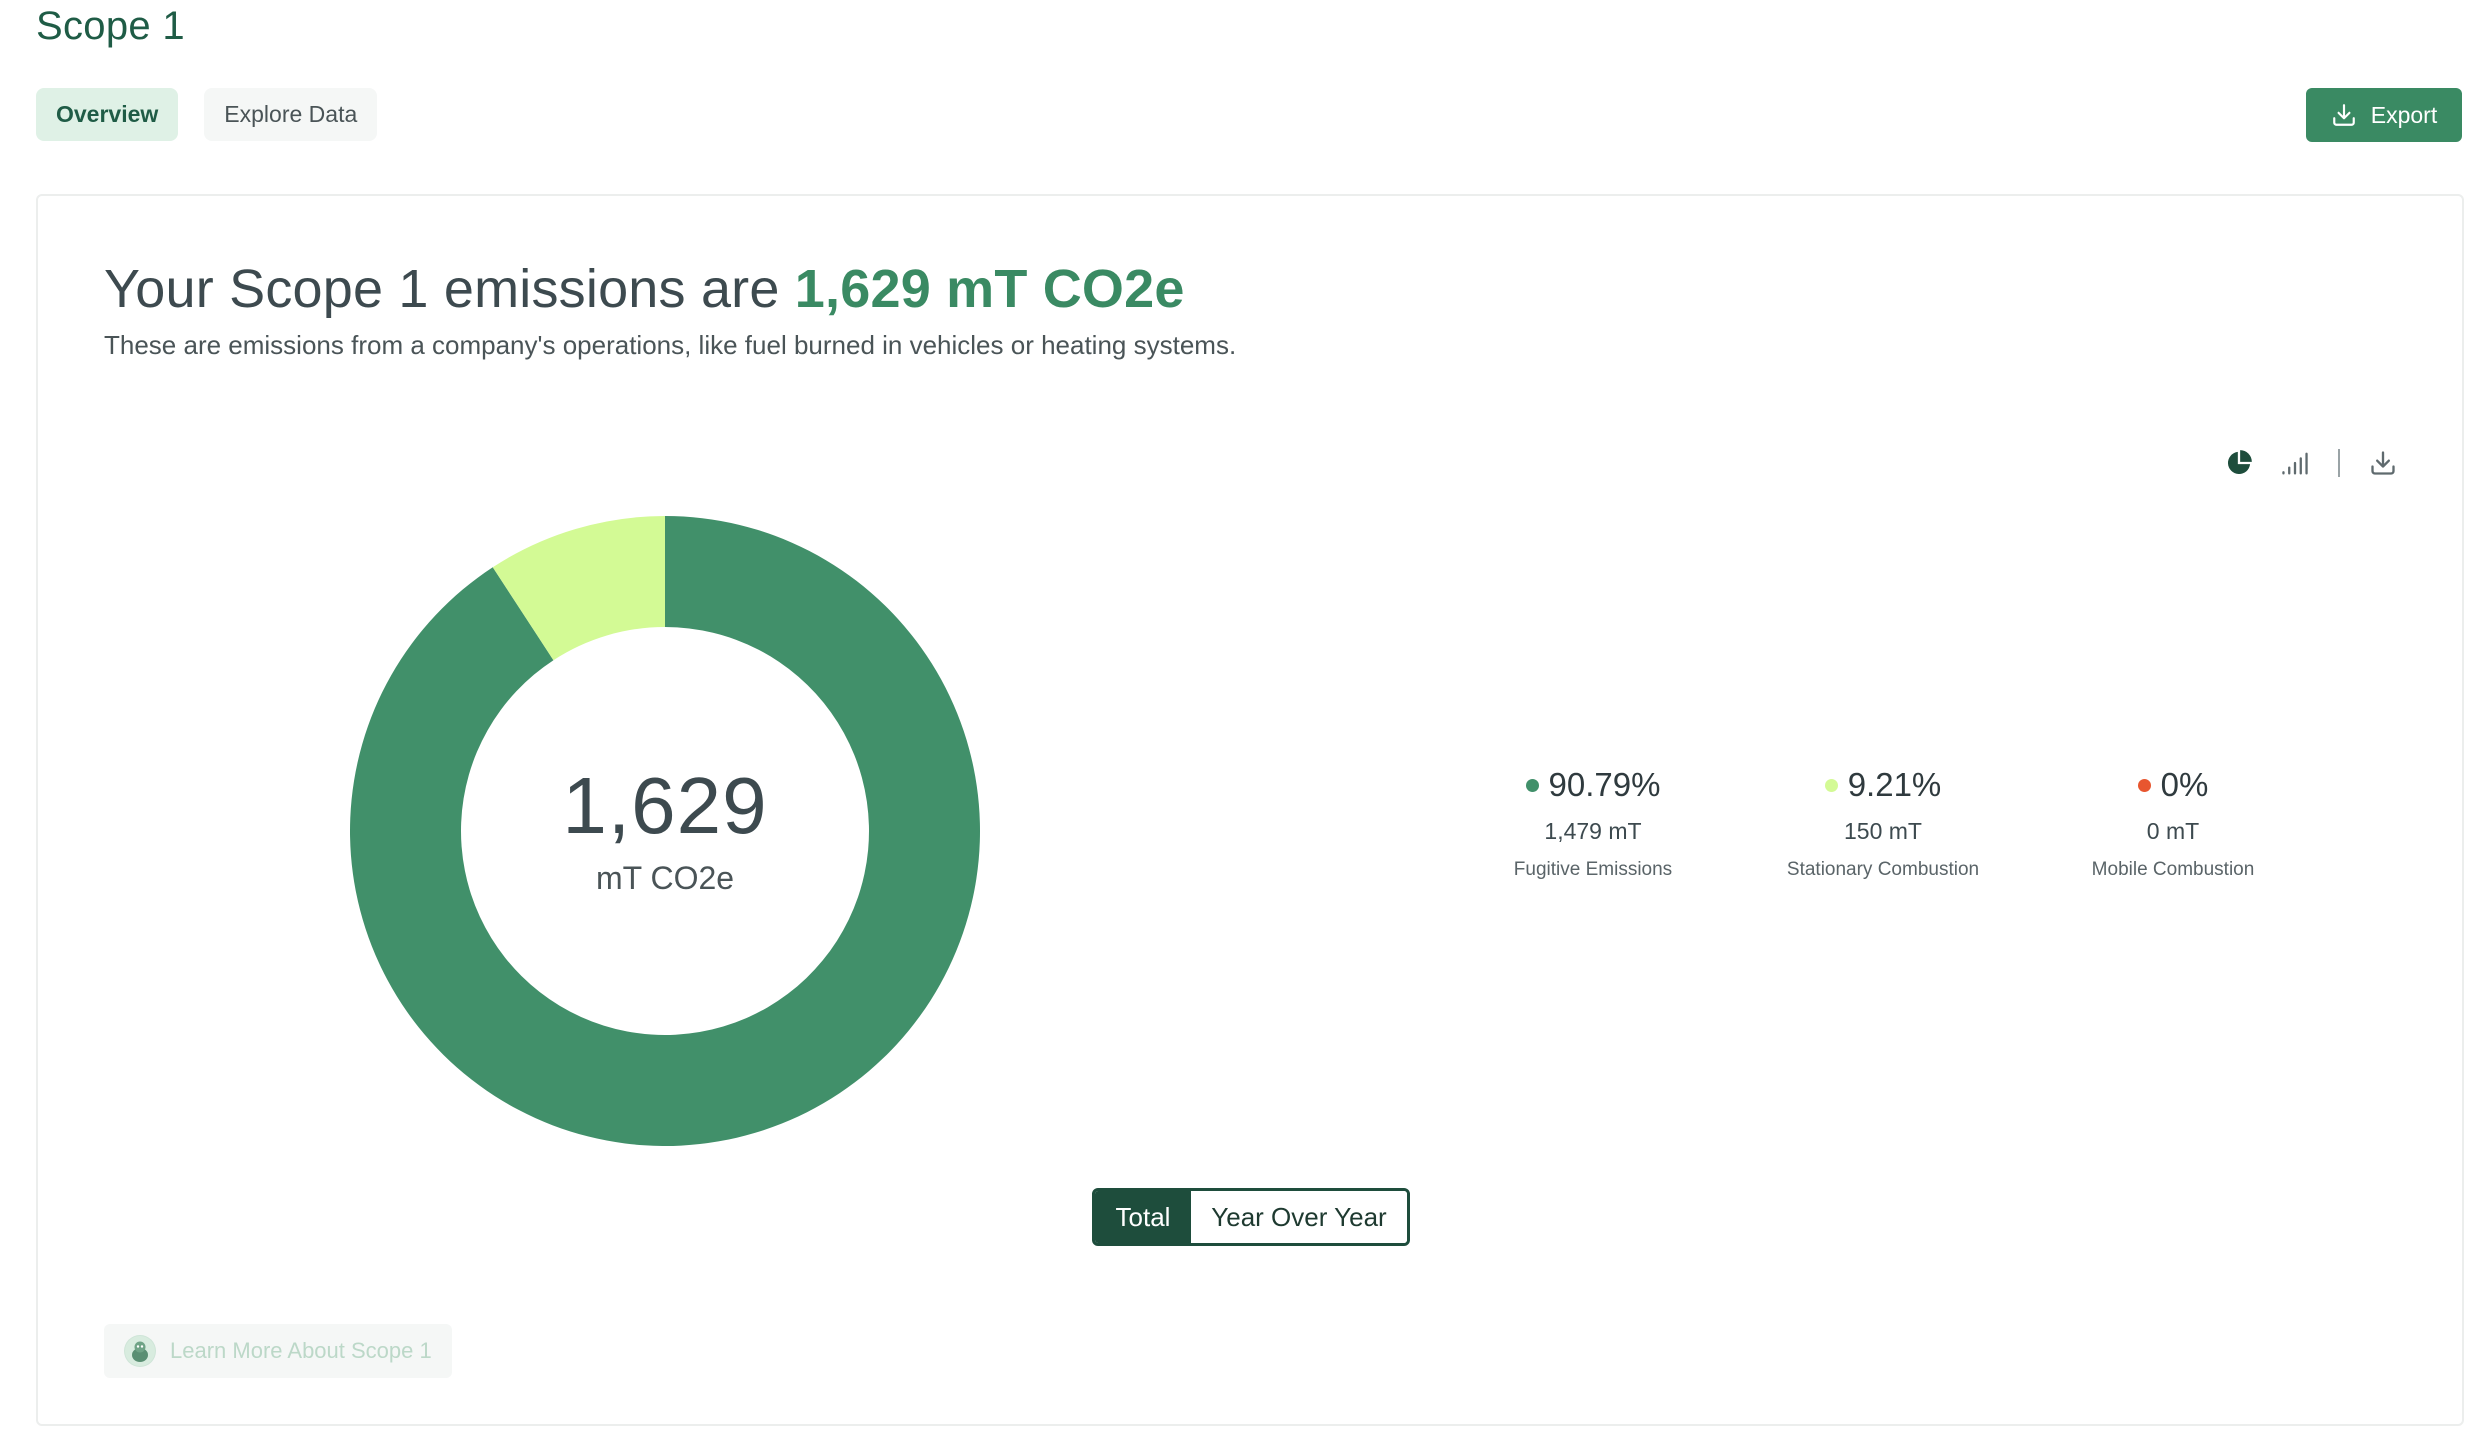  What do you see at coordinates (2295, 463) in the screenshot?
I see `bar-chart-icon` at bounding box center [2295, 463].